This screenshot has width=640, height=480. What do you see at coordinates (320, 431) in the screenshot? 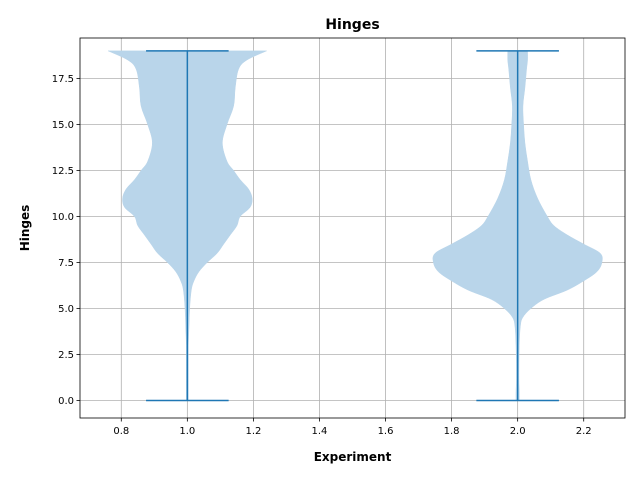
I see `x-tick-label: 1.4` at bounding box center [320, 431].